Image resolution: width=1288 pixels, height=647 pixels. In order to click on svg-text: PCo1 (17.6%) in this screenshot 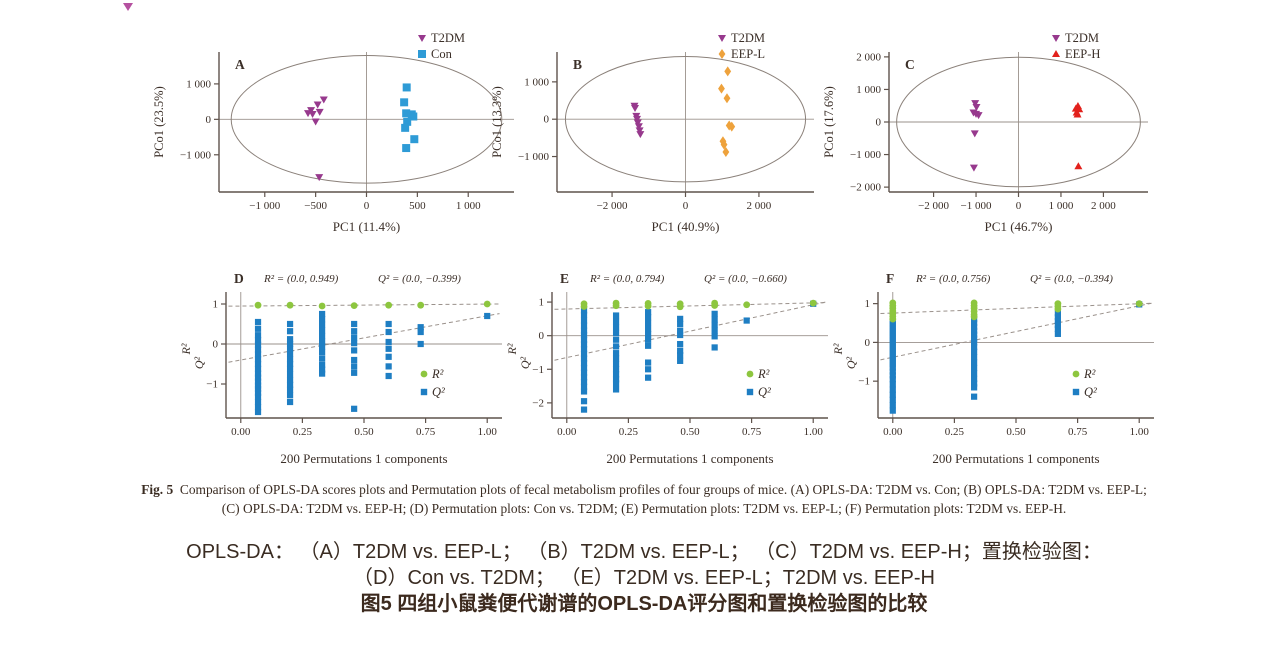, I will do `click(829, 122)`.